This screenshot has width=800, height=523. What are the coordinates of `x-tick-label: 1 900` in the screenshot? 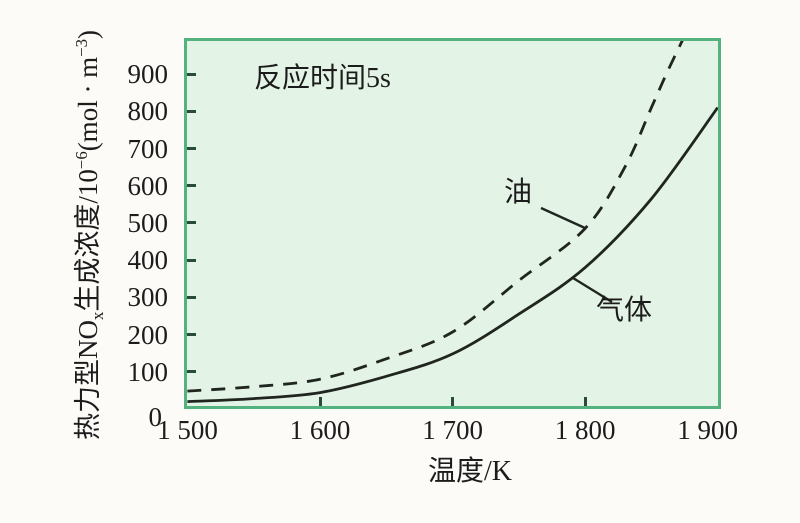 It's located at (708, 430).